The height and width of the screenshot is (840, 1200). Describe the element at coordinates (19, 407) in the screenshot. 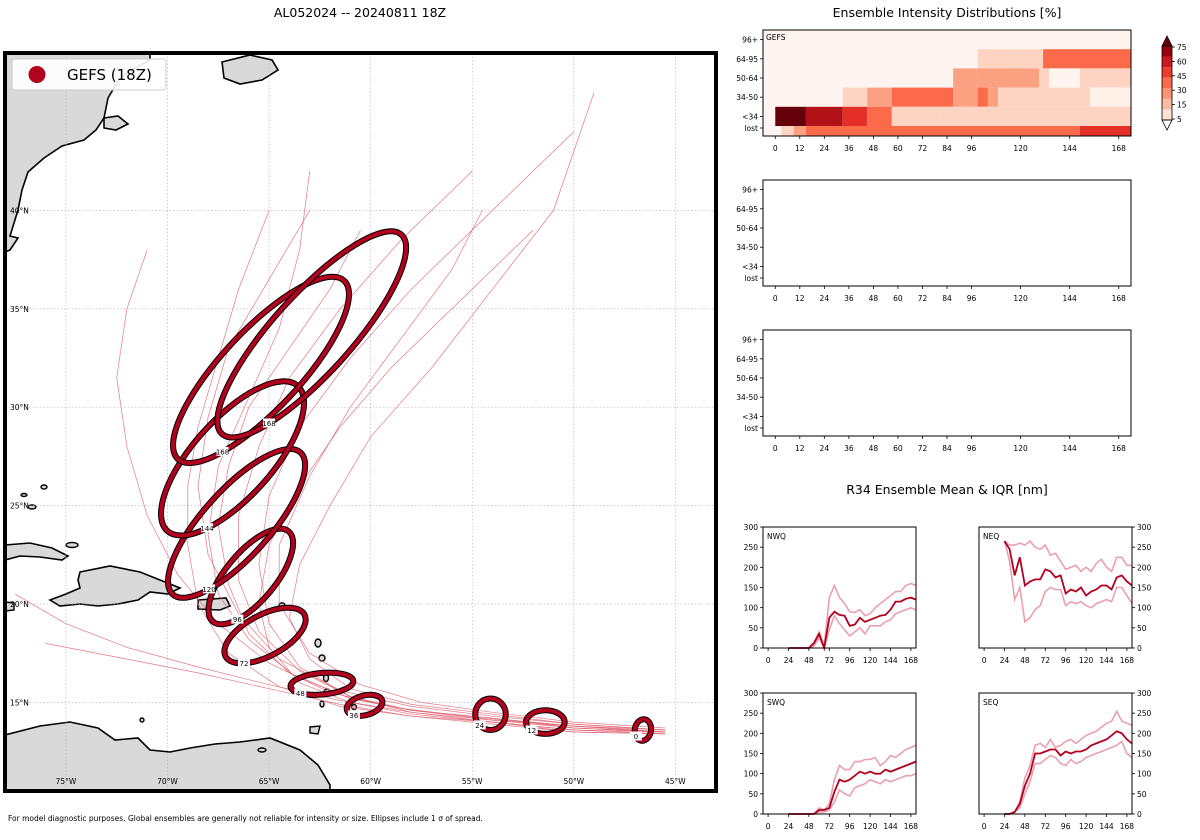

I see `map-lat-tick-label: 30°N` at that location.